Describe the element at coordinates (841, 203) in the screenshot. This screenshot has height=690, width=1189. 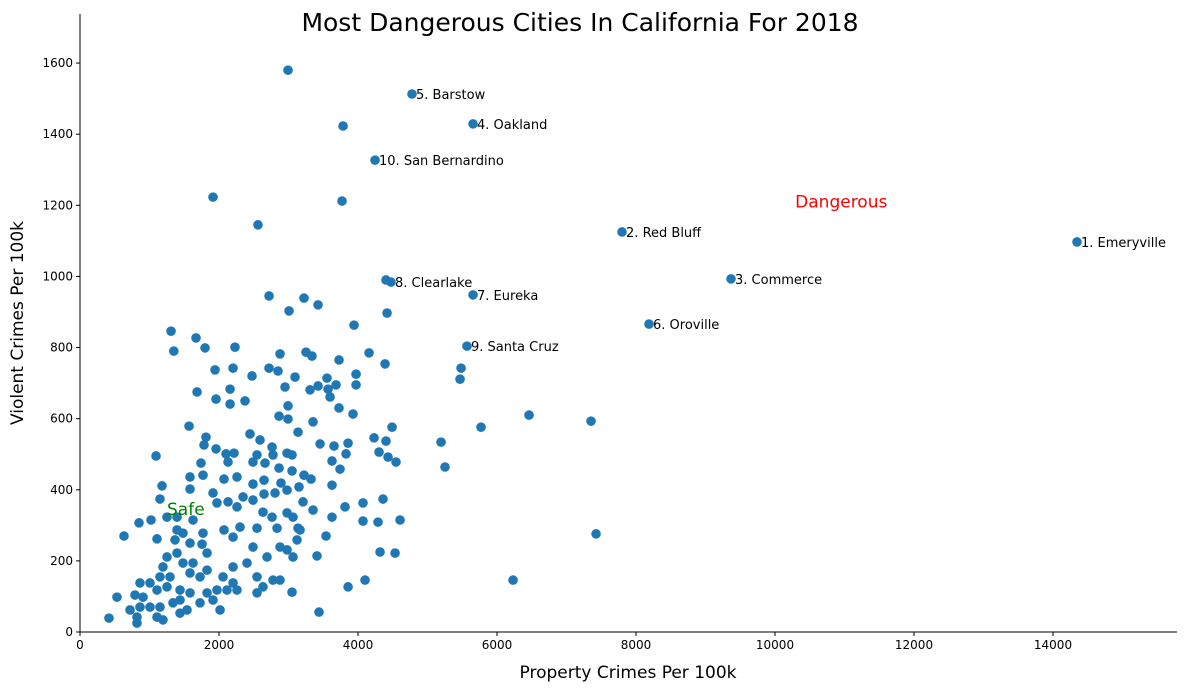
I see `region-label-dangerous: Dangerous` at that location.